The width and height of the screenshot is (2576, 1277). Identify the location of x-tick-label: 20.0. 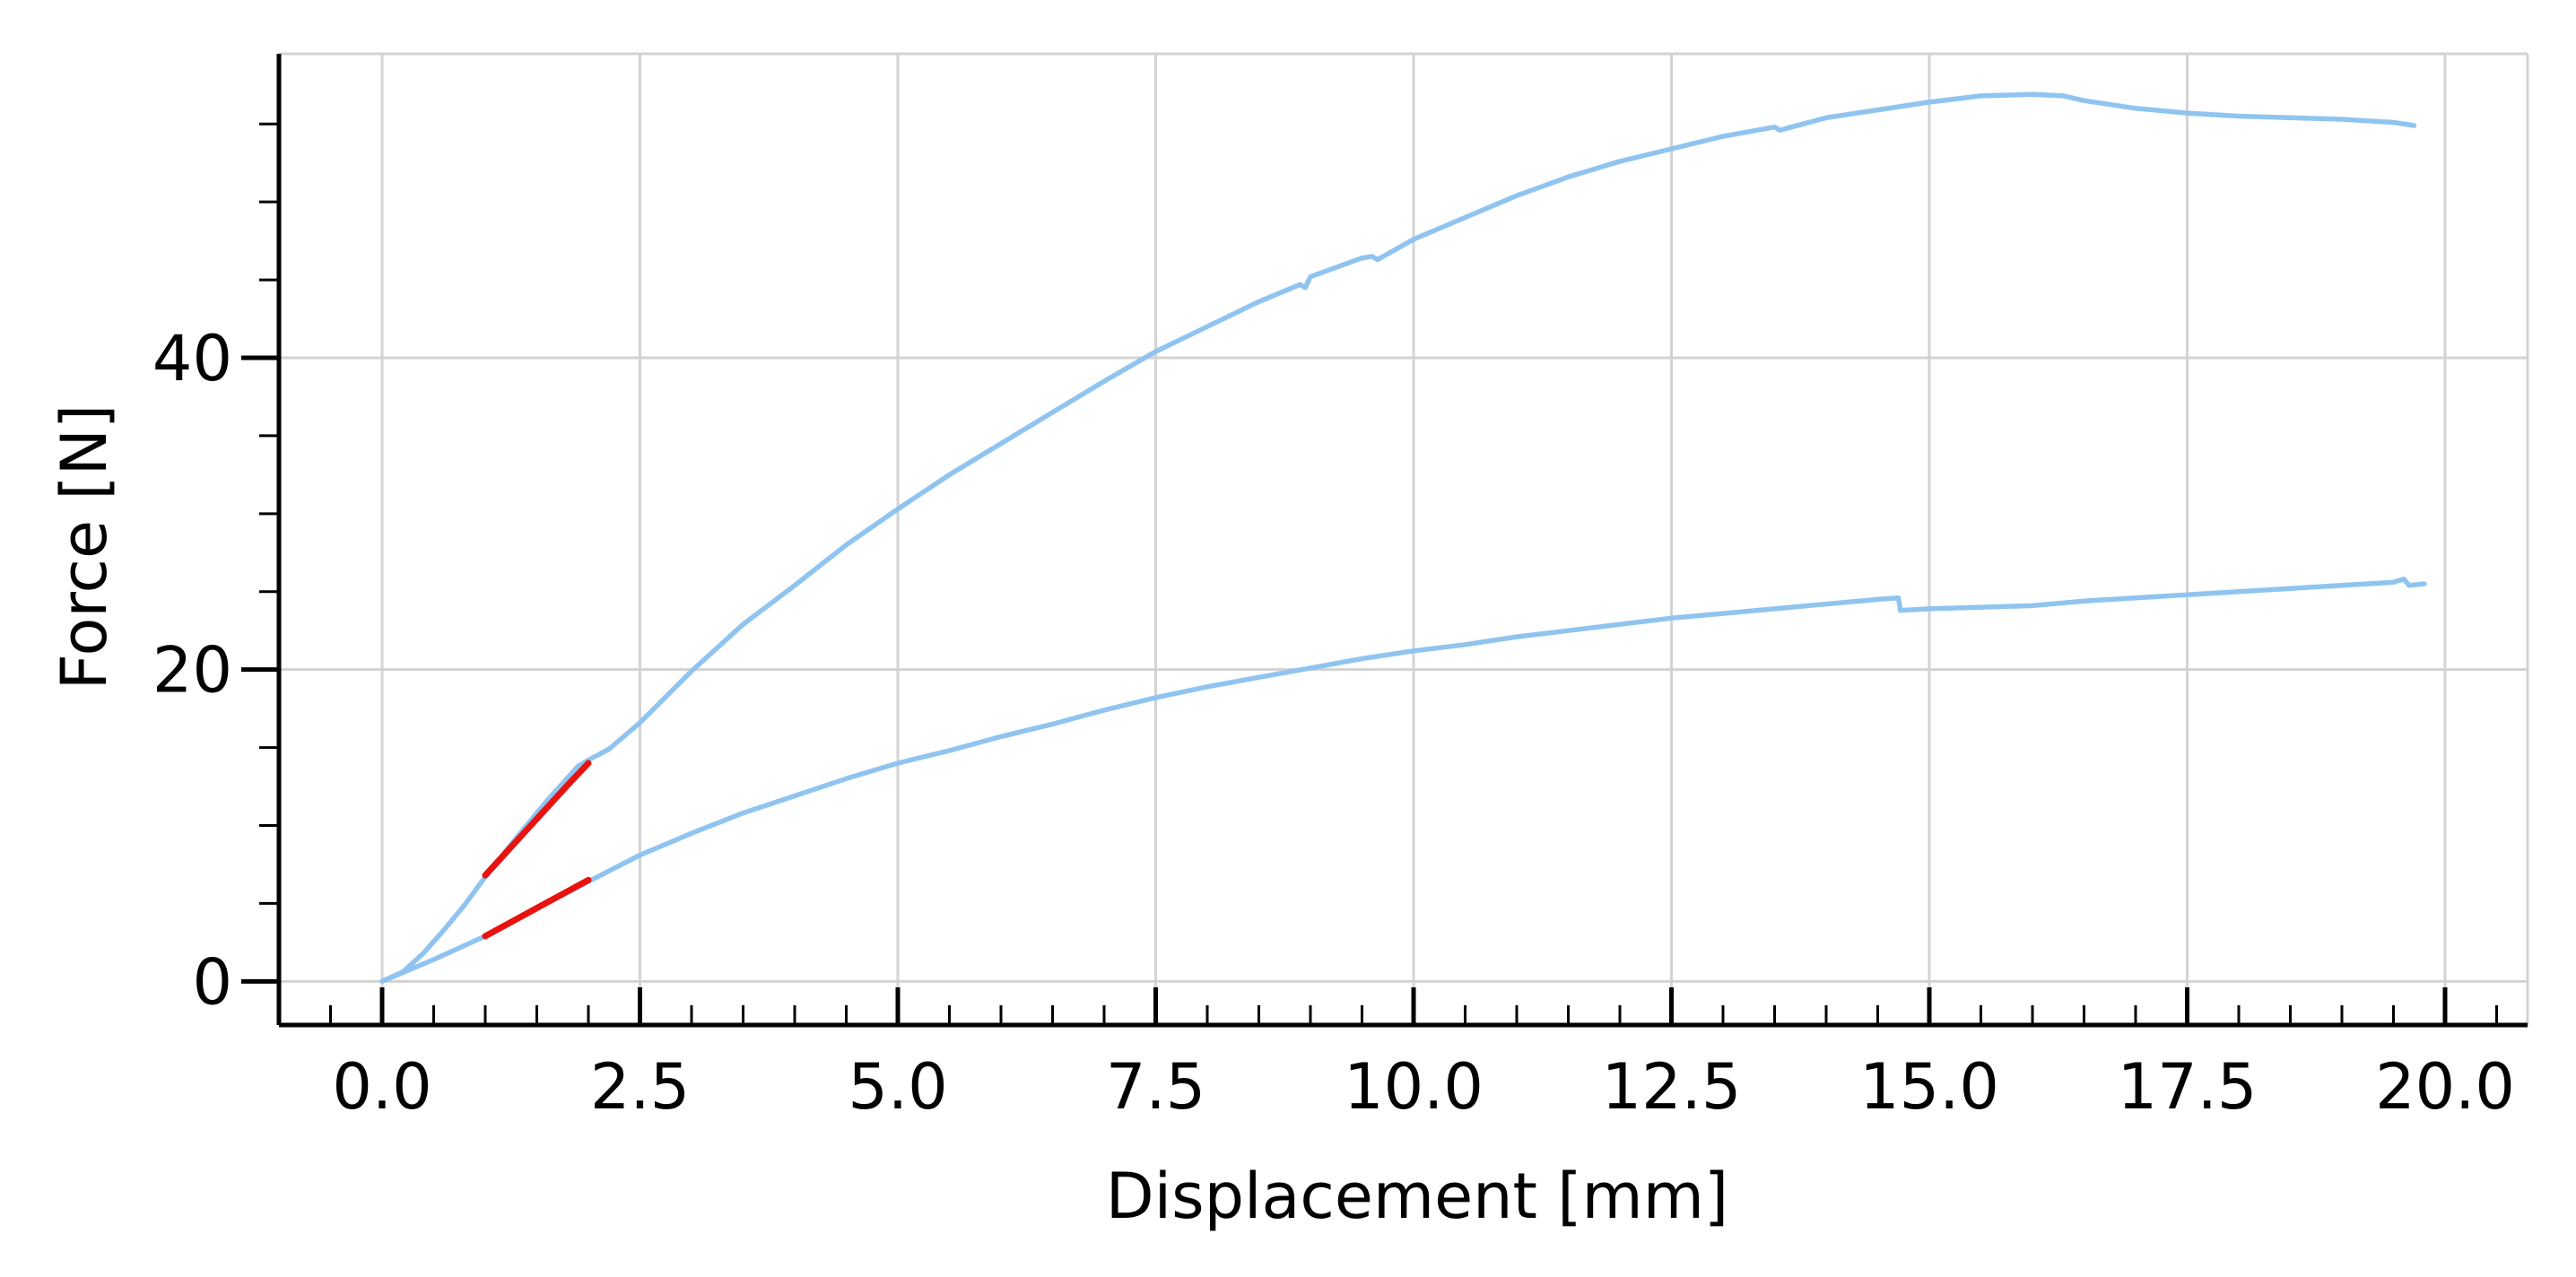
(2445, 1087).